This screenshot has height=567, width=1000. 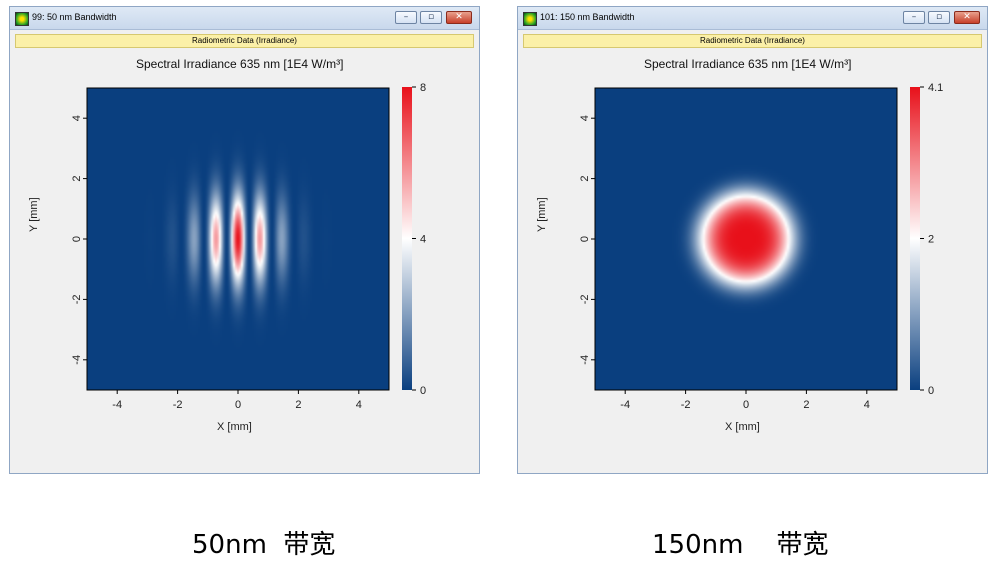 I want to click on caption-50nm: 50nm 带宽, so click(x=264, y=545).